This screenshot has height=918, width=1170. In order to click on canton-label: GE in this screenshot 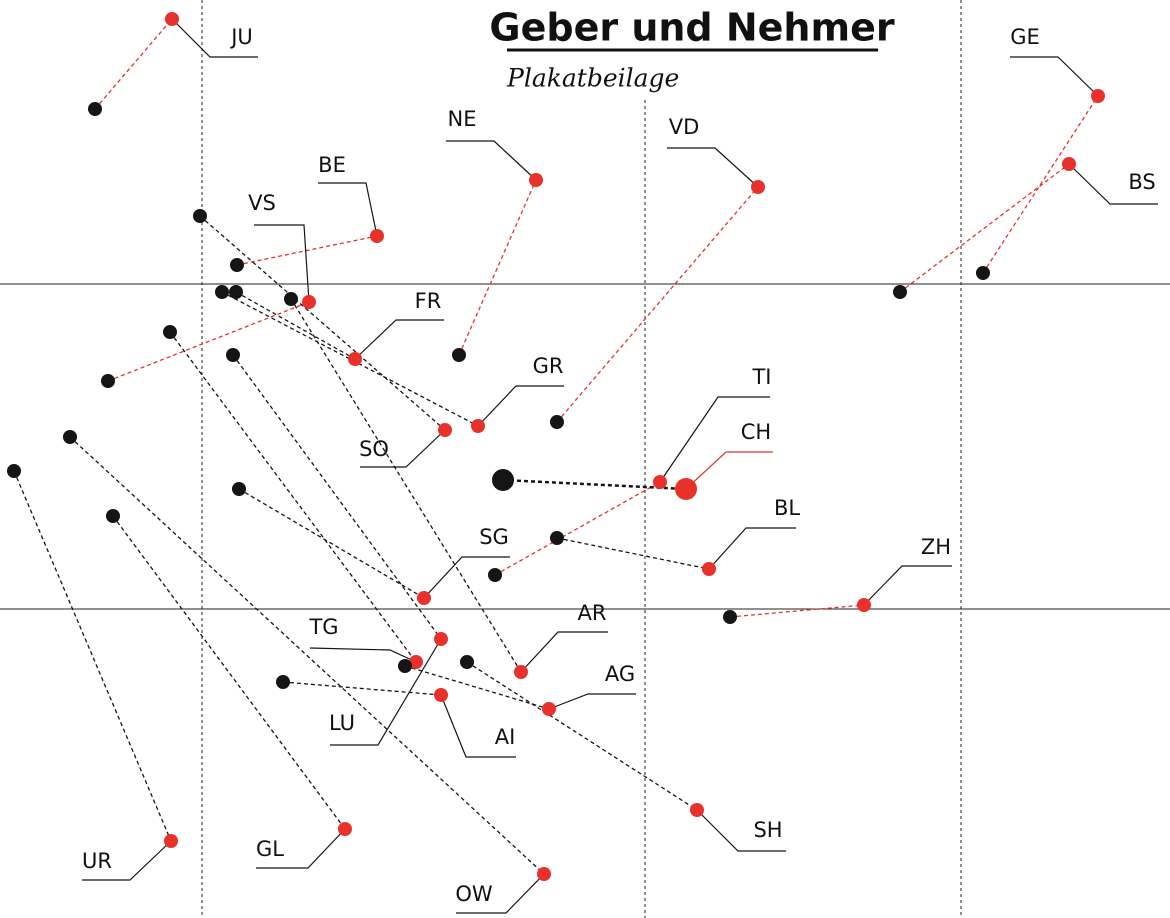, I will do `click(1025, 37)`.